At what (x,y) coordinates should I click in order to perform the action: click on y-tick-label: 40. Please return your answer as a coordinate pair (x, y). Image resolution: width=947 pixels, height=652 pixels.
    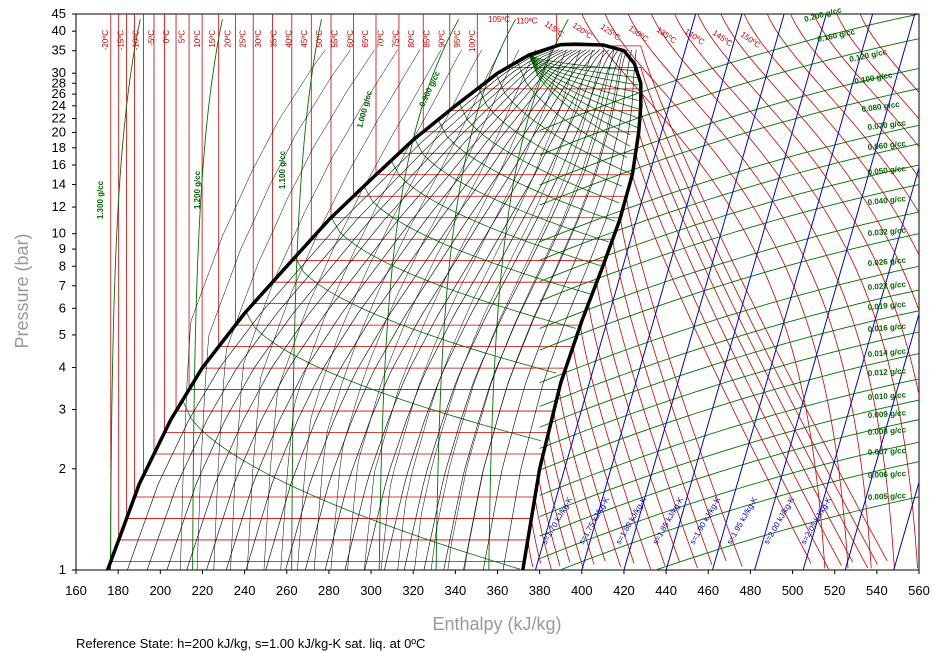
    Looking at the image, I should click on (59, 30).